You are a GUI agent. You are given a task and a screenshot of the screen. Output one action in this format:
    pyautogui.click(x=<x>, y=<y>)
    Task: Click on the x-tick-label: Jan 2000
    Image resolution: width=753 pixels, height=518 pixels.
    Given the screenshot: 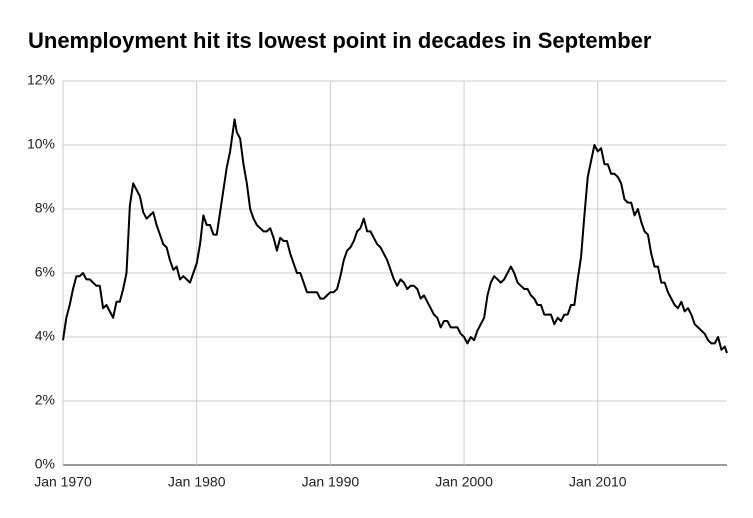 What is the action you would take?
    pyautogui.click(x=464, y=482)
    